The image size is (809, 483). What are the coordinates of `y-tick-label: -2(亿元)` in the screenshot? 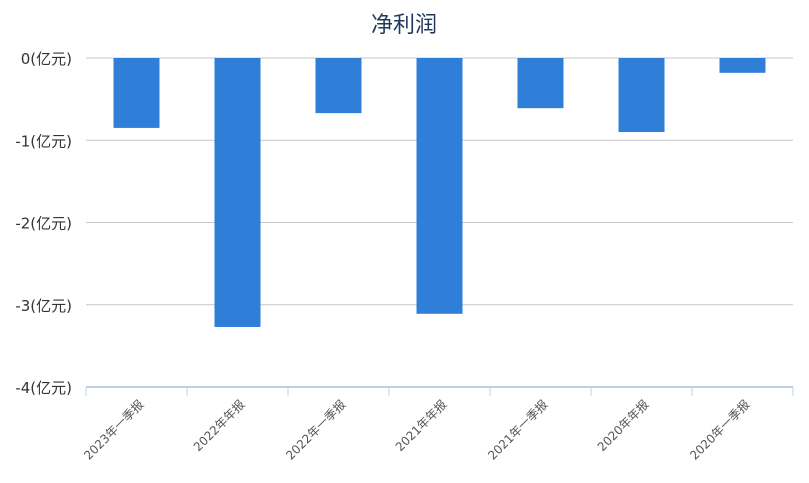 It's located at (43, 224).